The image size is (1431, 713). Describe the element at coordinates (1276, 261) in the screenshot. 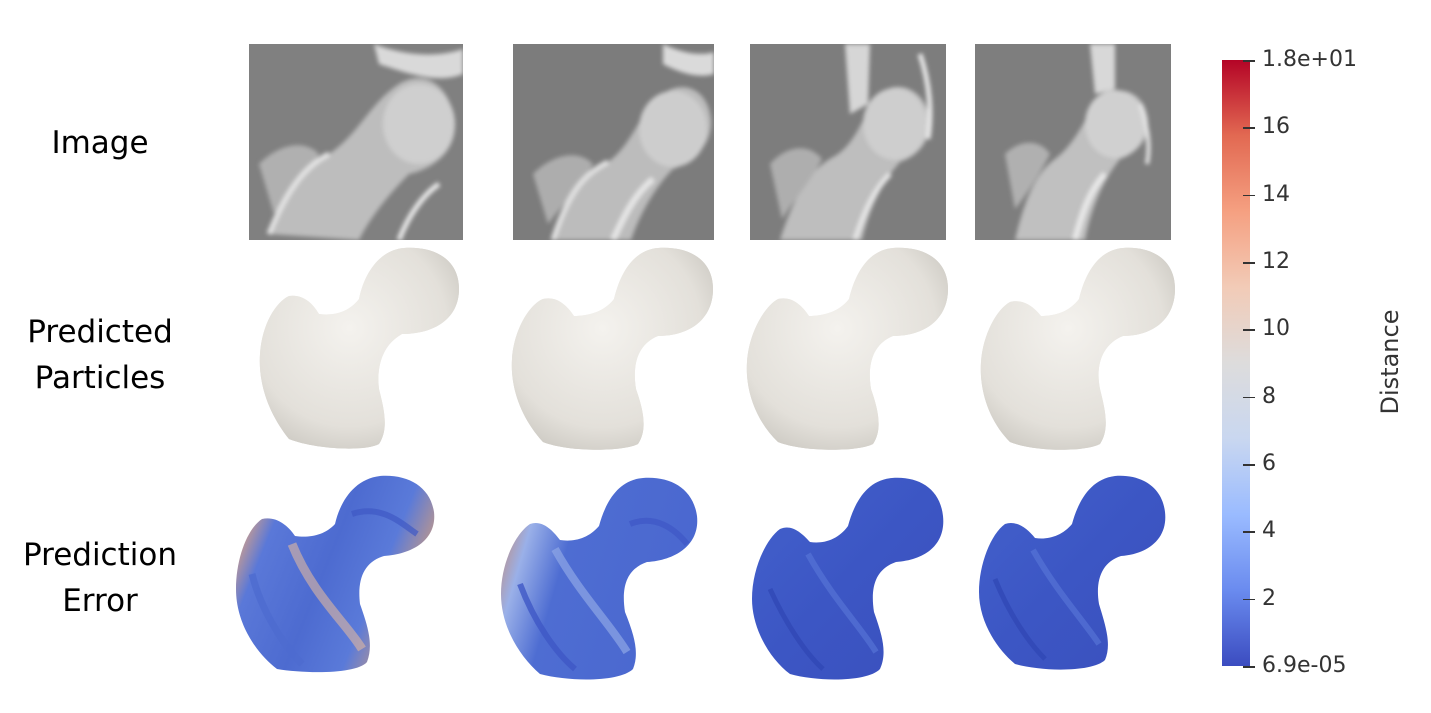

I see `colorbar-tick-label: 12` at that location.